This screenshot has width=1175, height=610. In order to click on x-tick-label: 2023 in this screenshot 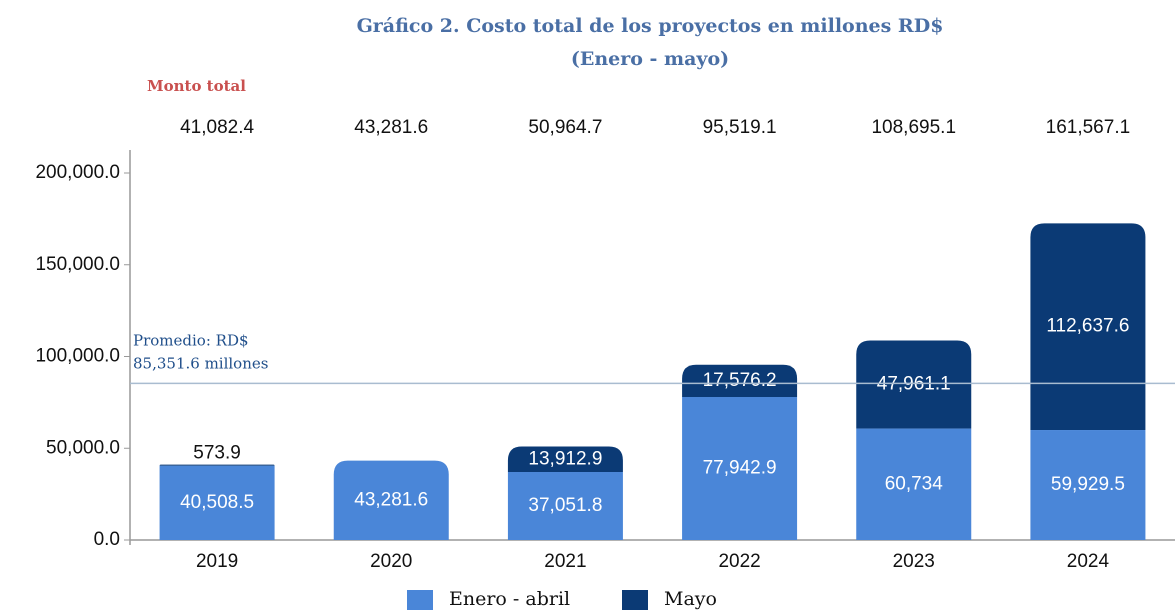, I will do `click(914, 561)`.